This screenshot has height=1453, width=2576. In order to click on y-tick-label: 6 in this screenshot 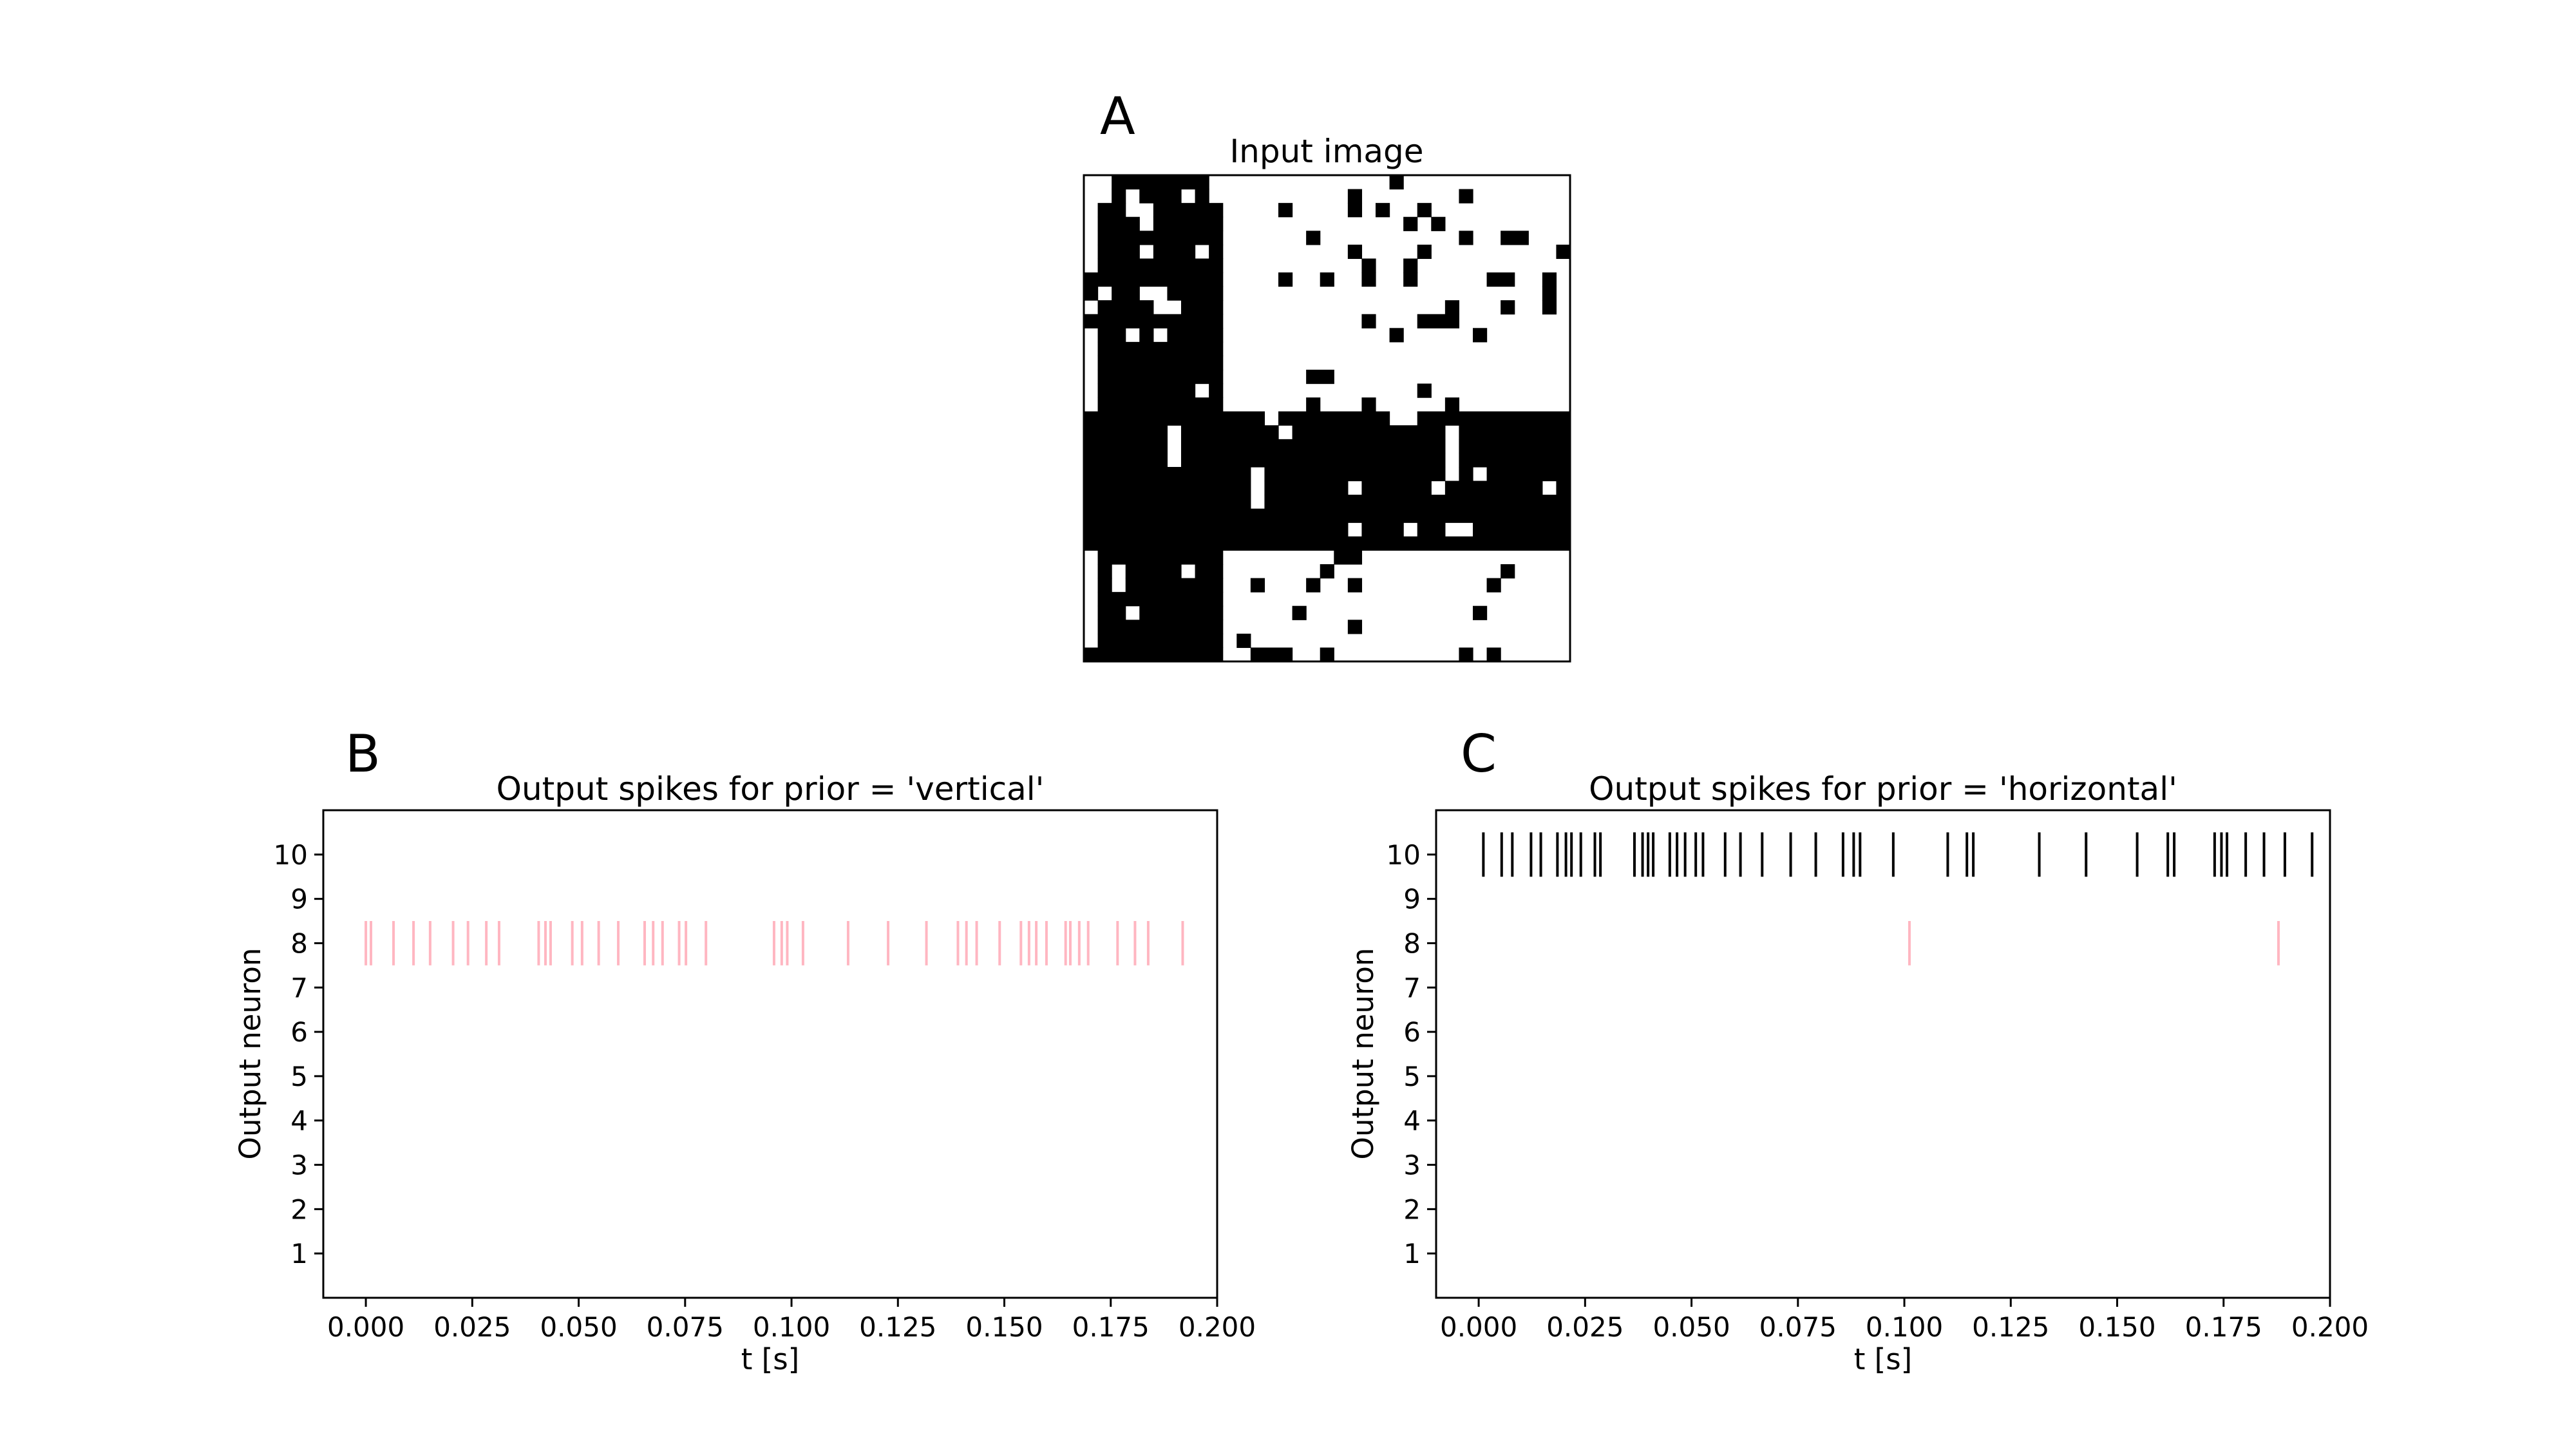, I will do `click(1412, 1032)`.